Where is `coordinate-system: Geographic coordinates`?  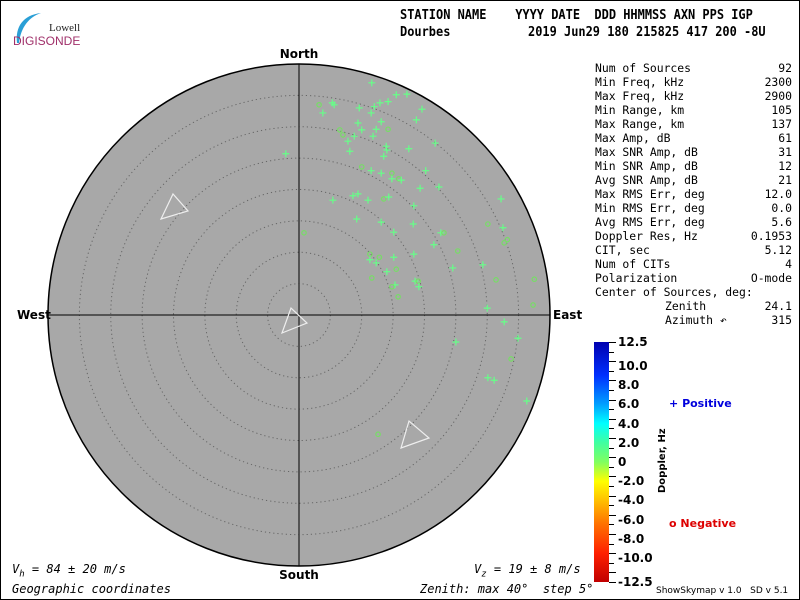
coordinate-system: Geographic coordinates is located at coordinates (91, 589).